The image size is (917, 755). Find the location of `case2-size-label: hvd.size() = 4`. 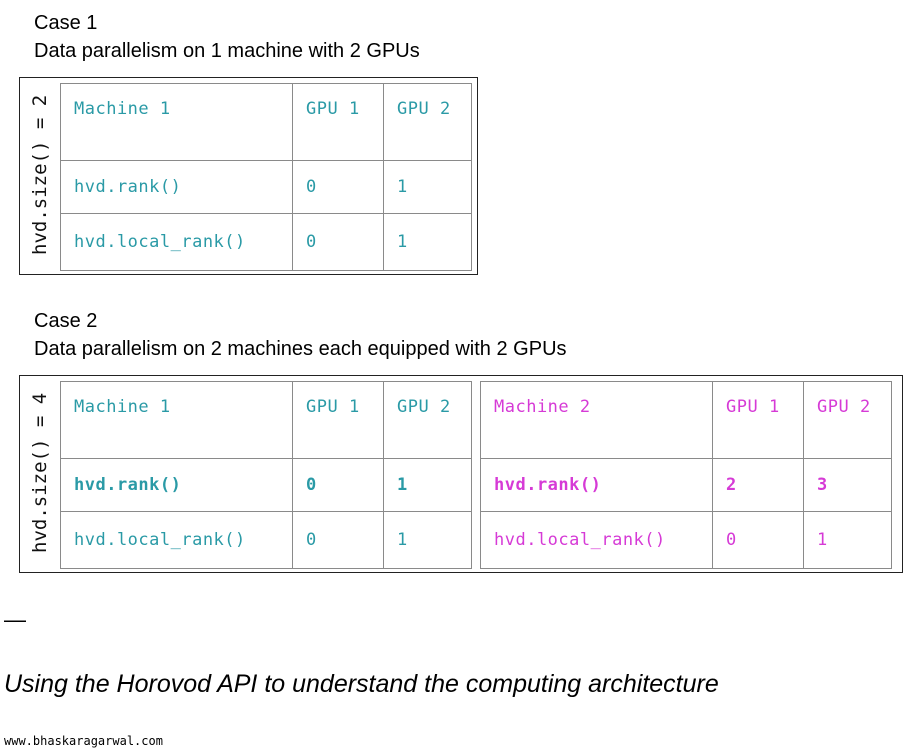

case2-size-label: hvd.size() = 4 is located at coordinates (40, 472).